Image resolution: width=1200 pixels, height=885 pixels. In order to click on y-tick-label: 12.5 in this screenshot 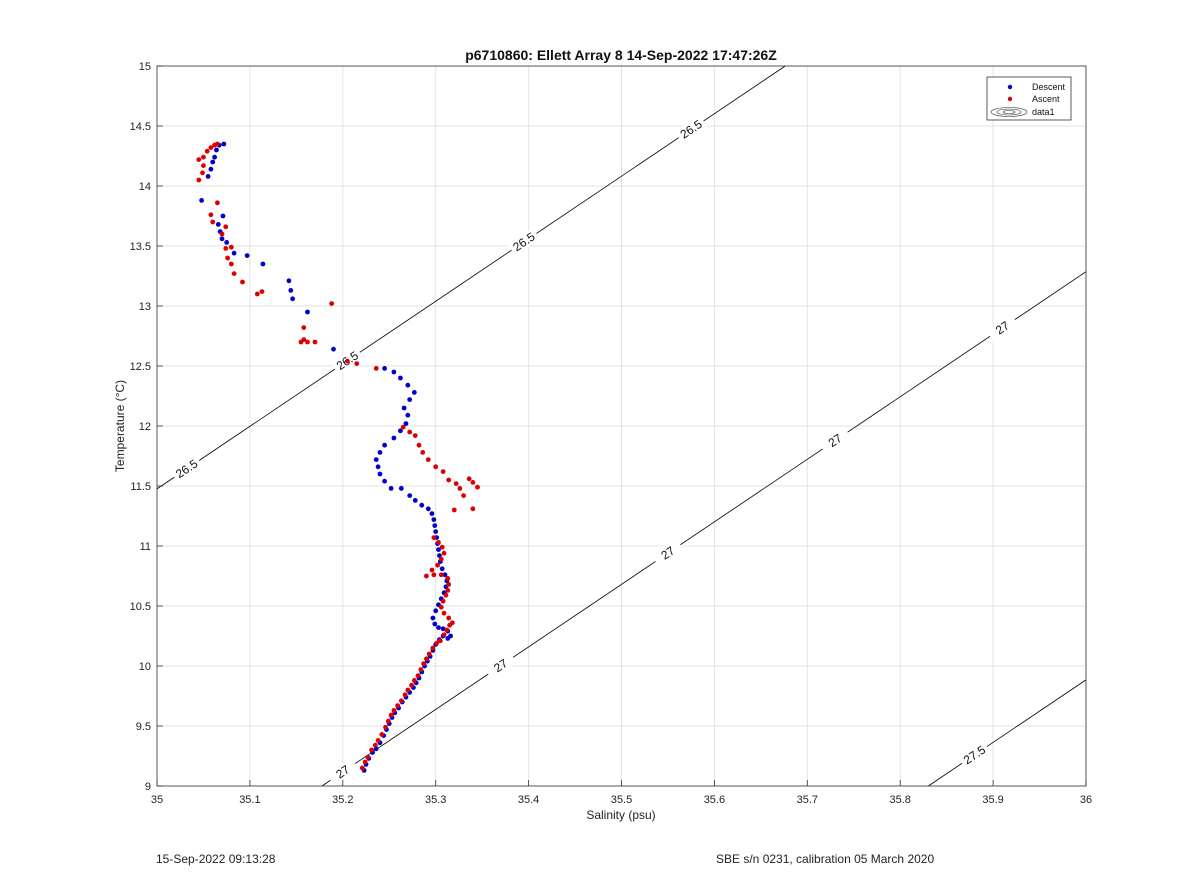, I will do `click(140, 367)`.